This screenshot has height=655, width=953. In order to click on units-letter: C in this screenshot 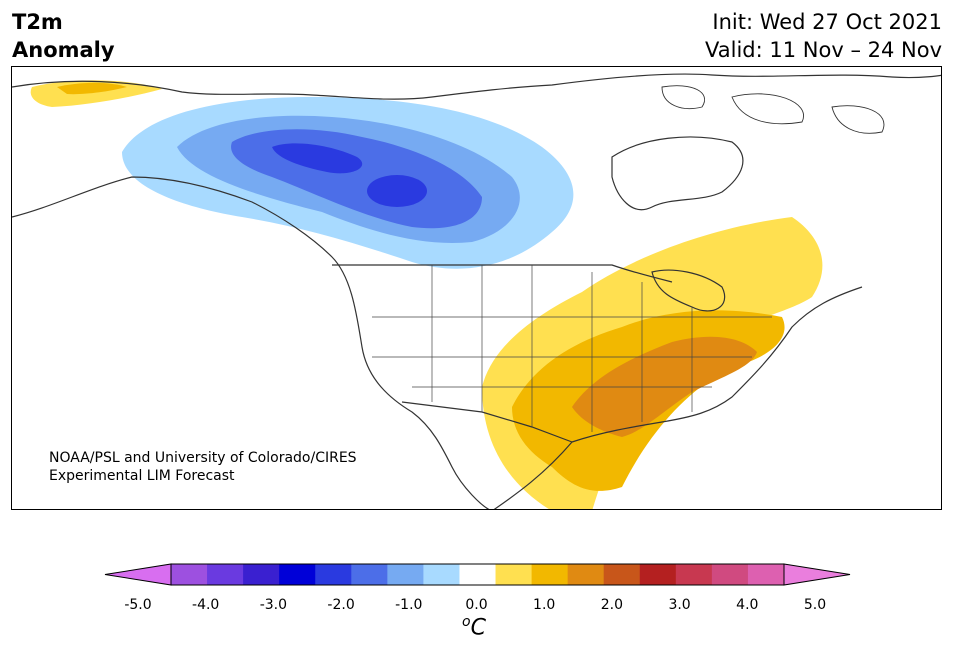, I will do `click(478, 628)`.